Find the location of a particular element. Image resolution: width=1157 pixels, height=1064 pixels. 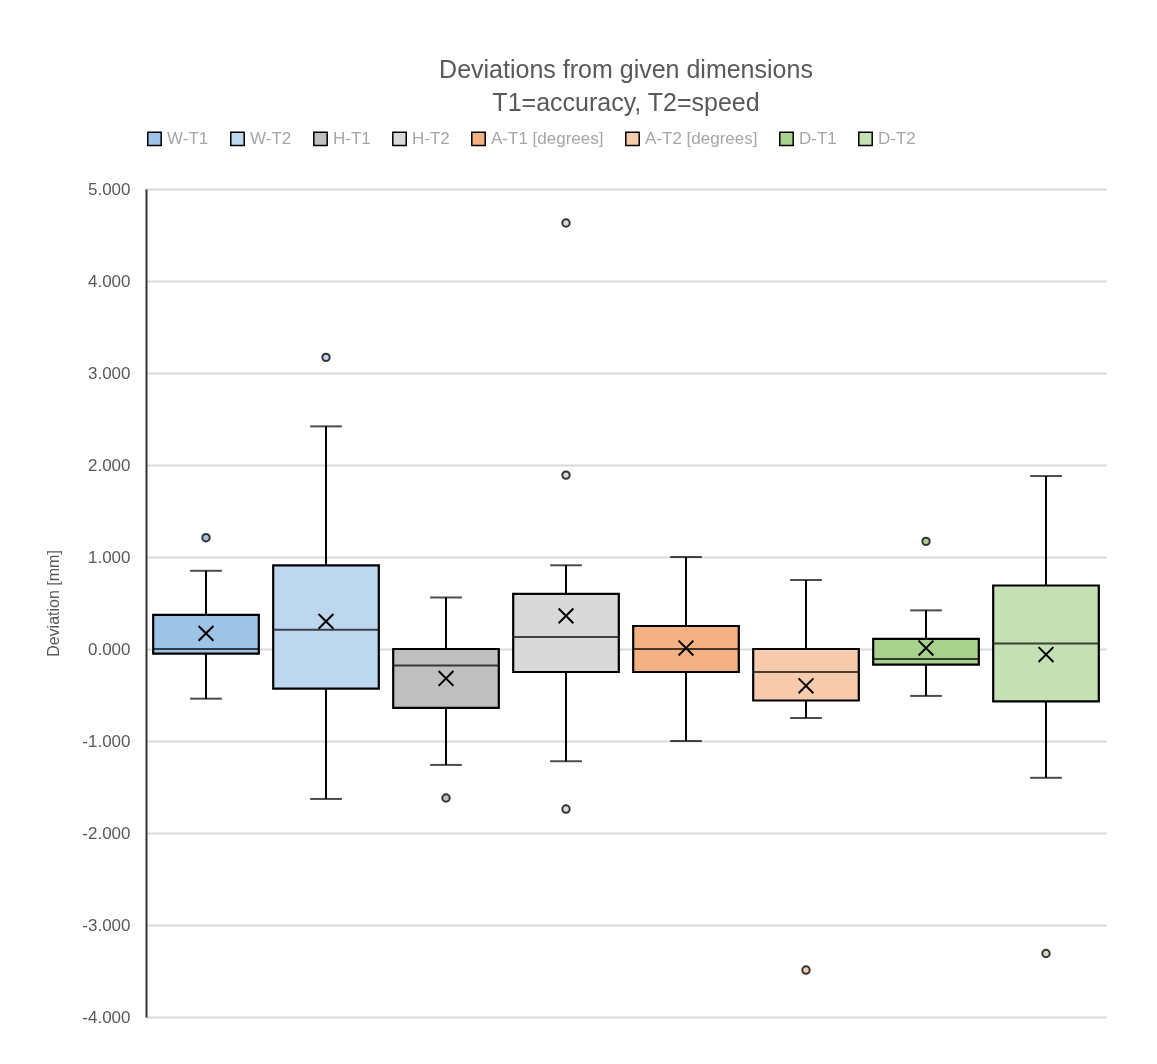

y-tick-label: 5.000 is located at coordinates (109, 189).